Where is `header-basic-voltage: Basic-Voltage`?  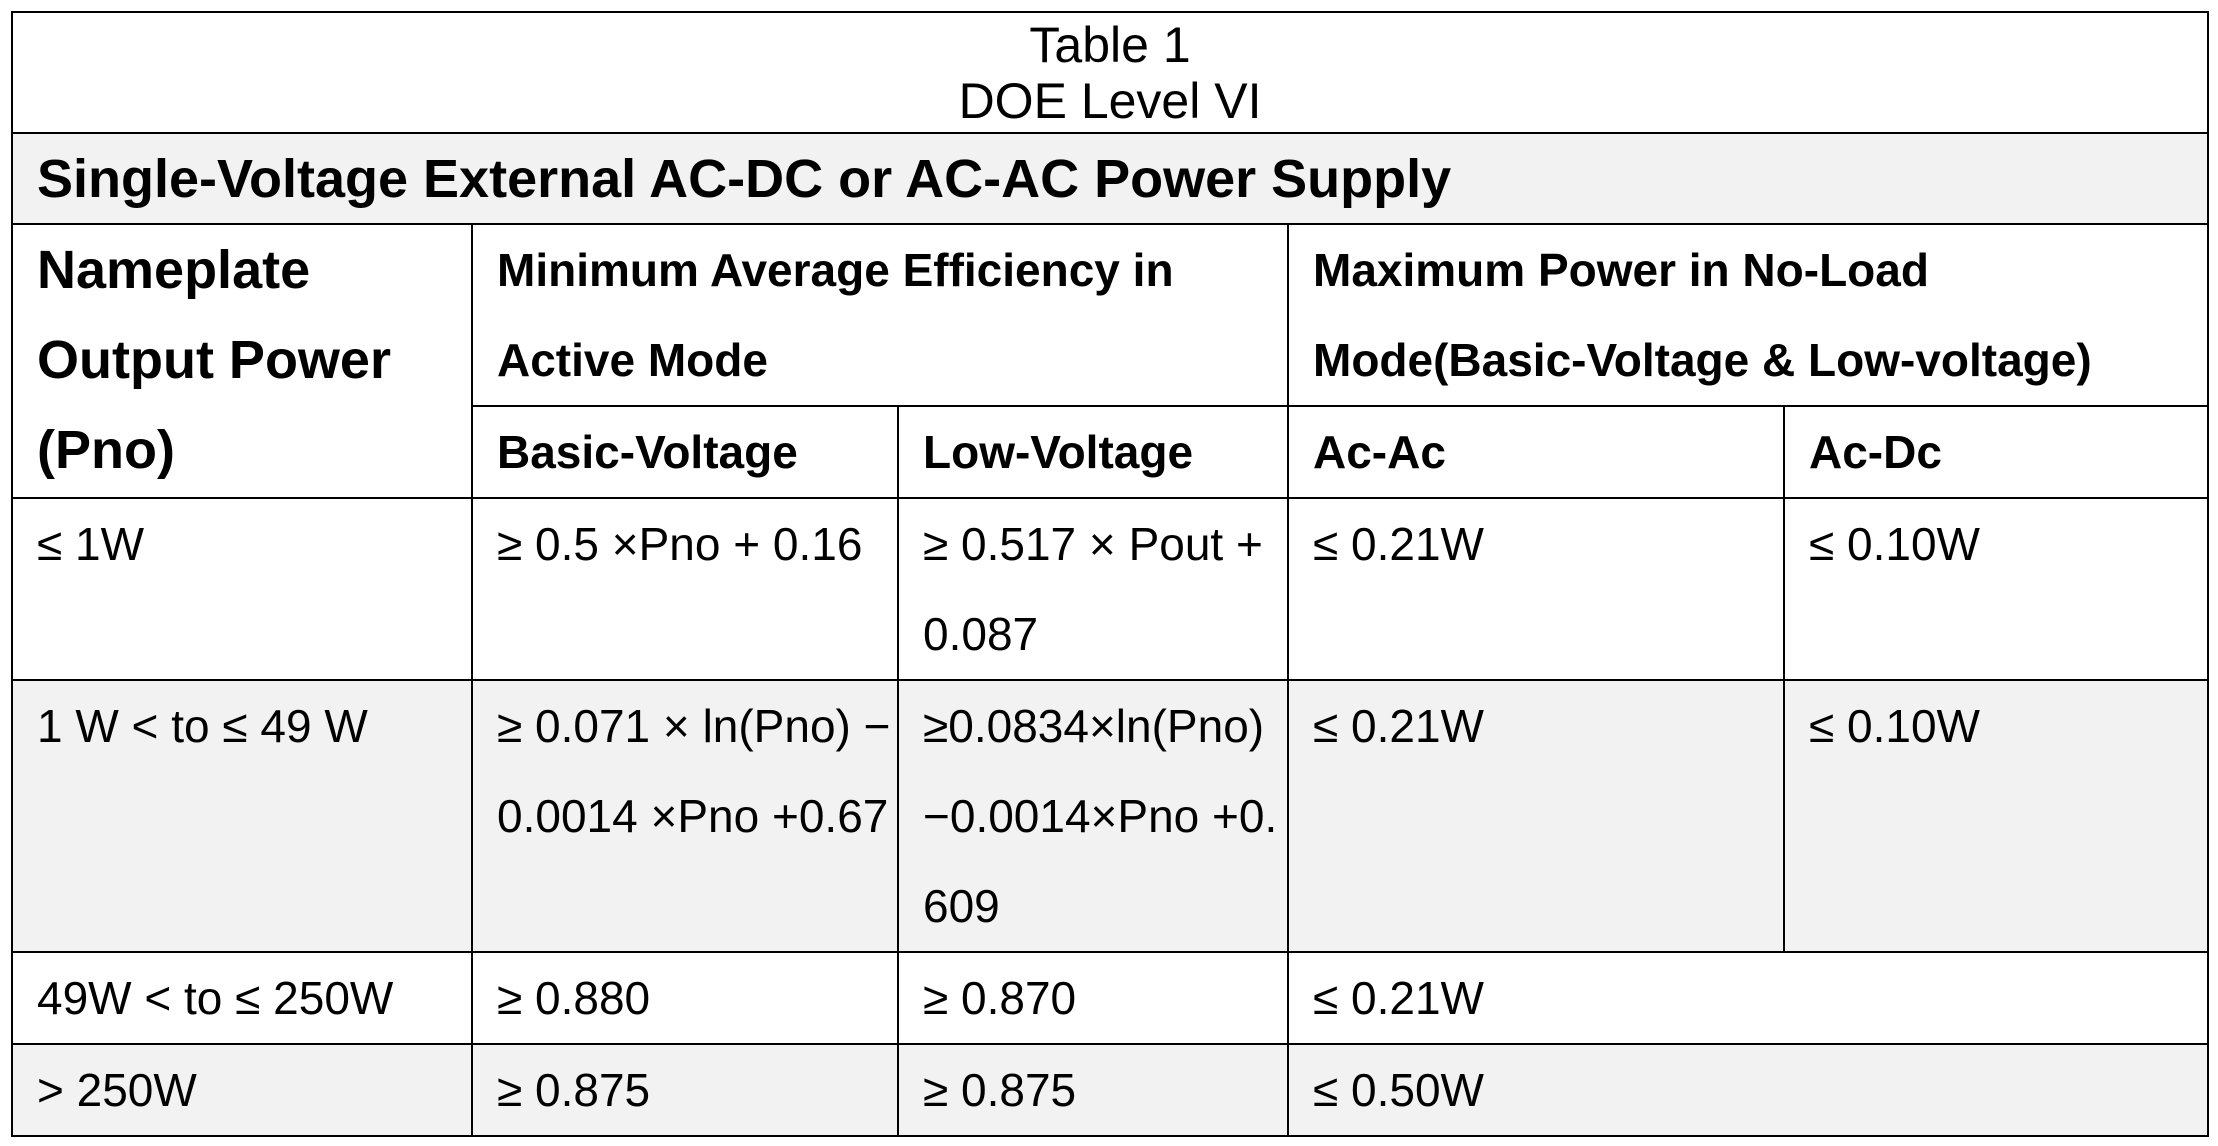 header-basic-voltage: Basic-Voltage is located at coordinates (685, 452).